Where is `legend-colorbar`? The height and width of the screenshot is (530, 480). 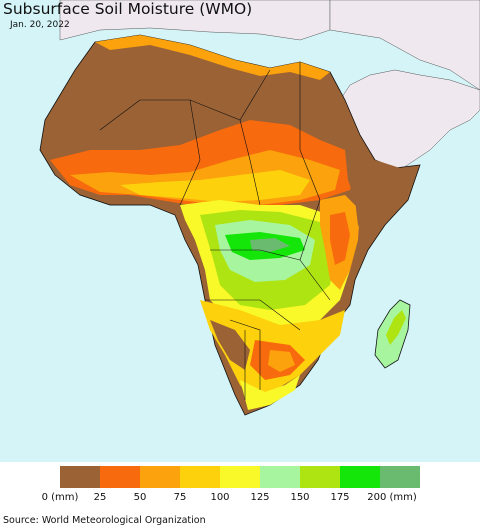 legend-colorbar is located at coordinates (240, 477).